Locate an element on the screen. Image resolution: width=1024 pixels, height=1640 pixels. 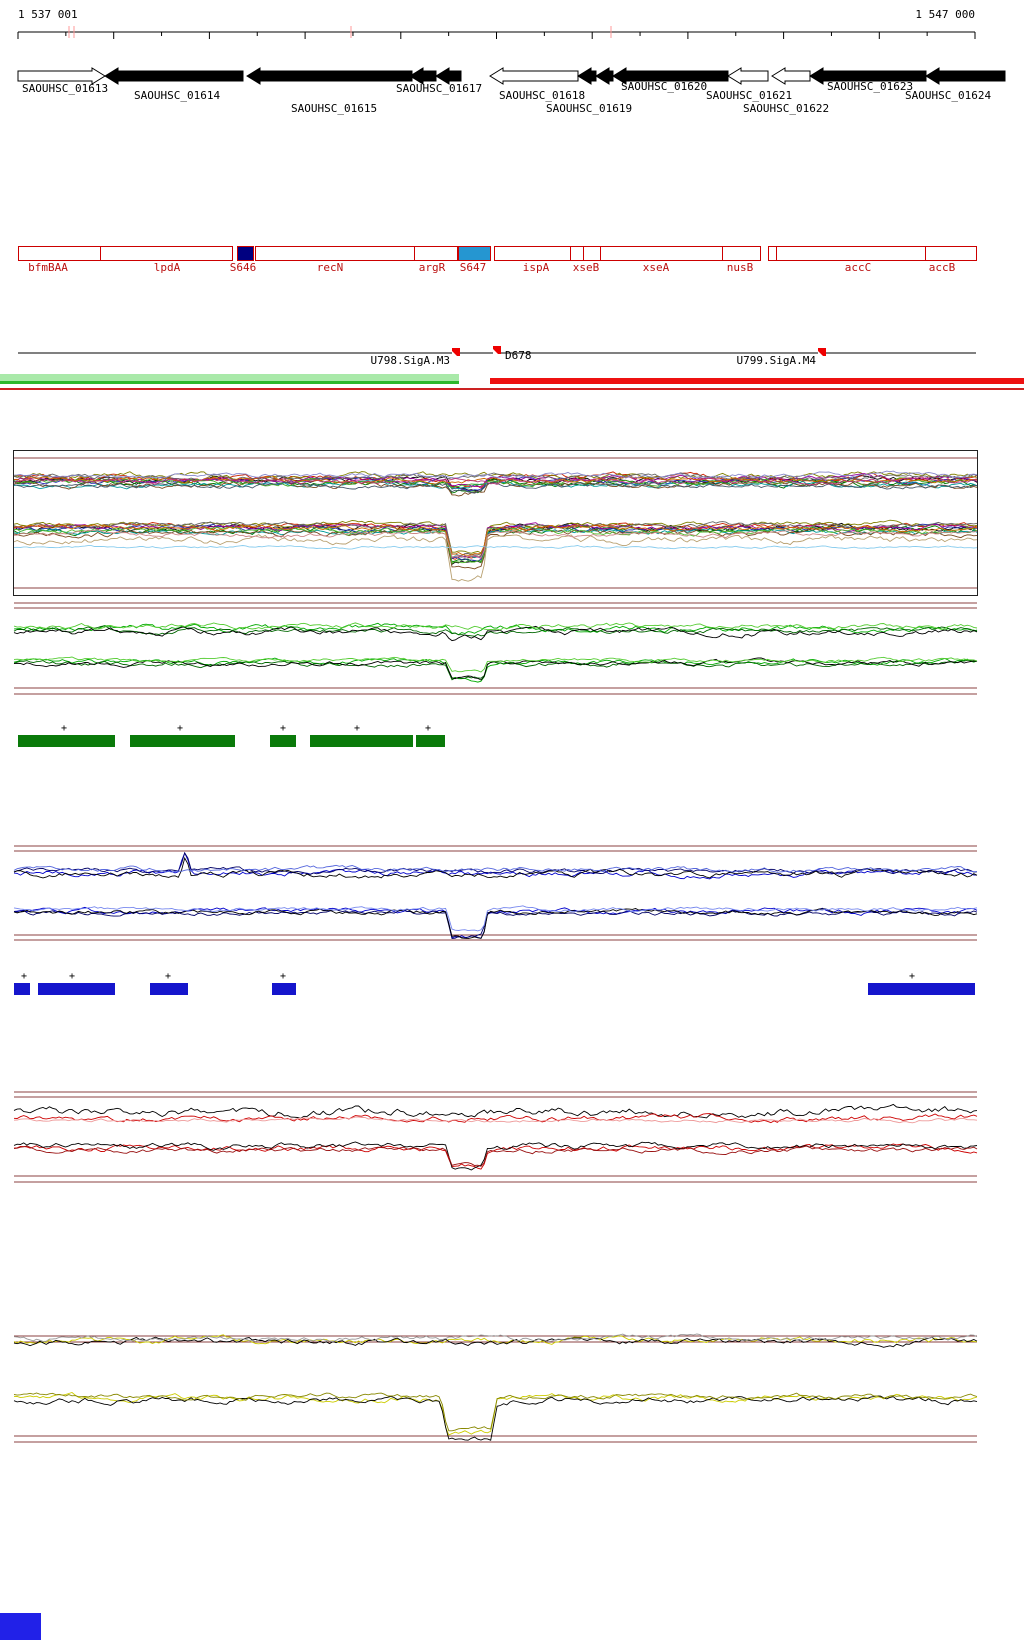
bar-track-probes-green: + + + + + is located at coordinates (231, 735).